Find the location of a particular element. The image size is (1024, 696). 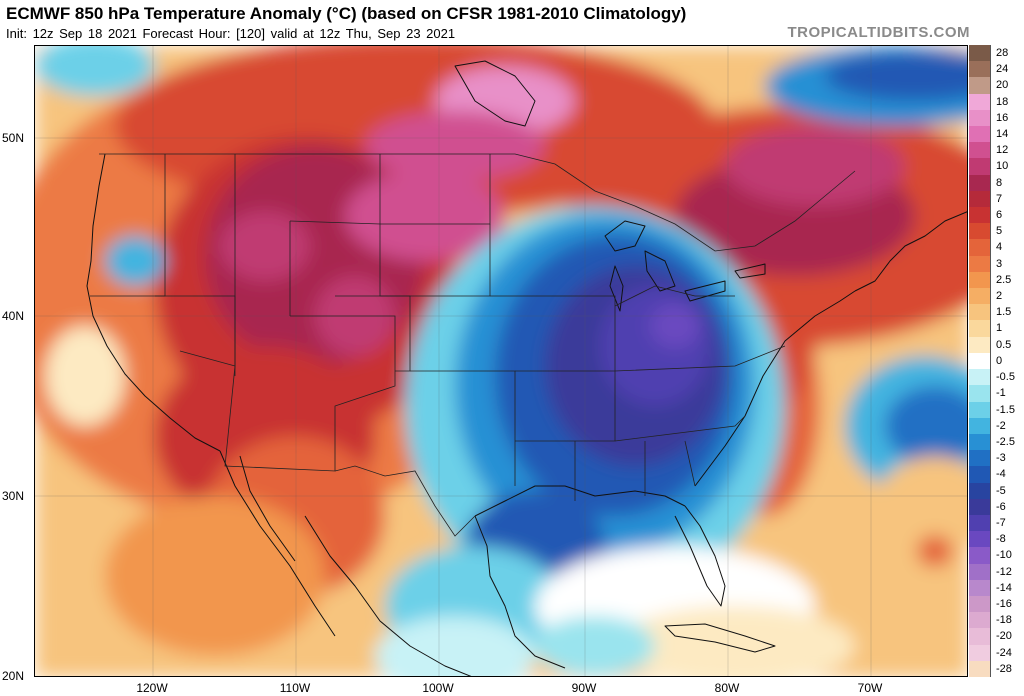

colorbar-level: -12 is located at coordinates (996, 571).